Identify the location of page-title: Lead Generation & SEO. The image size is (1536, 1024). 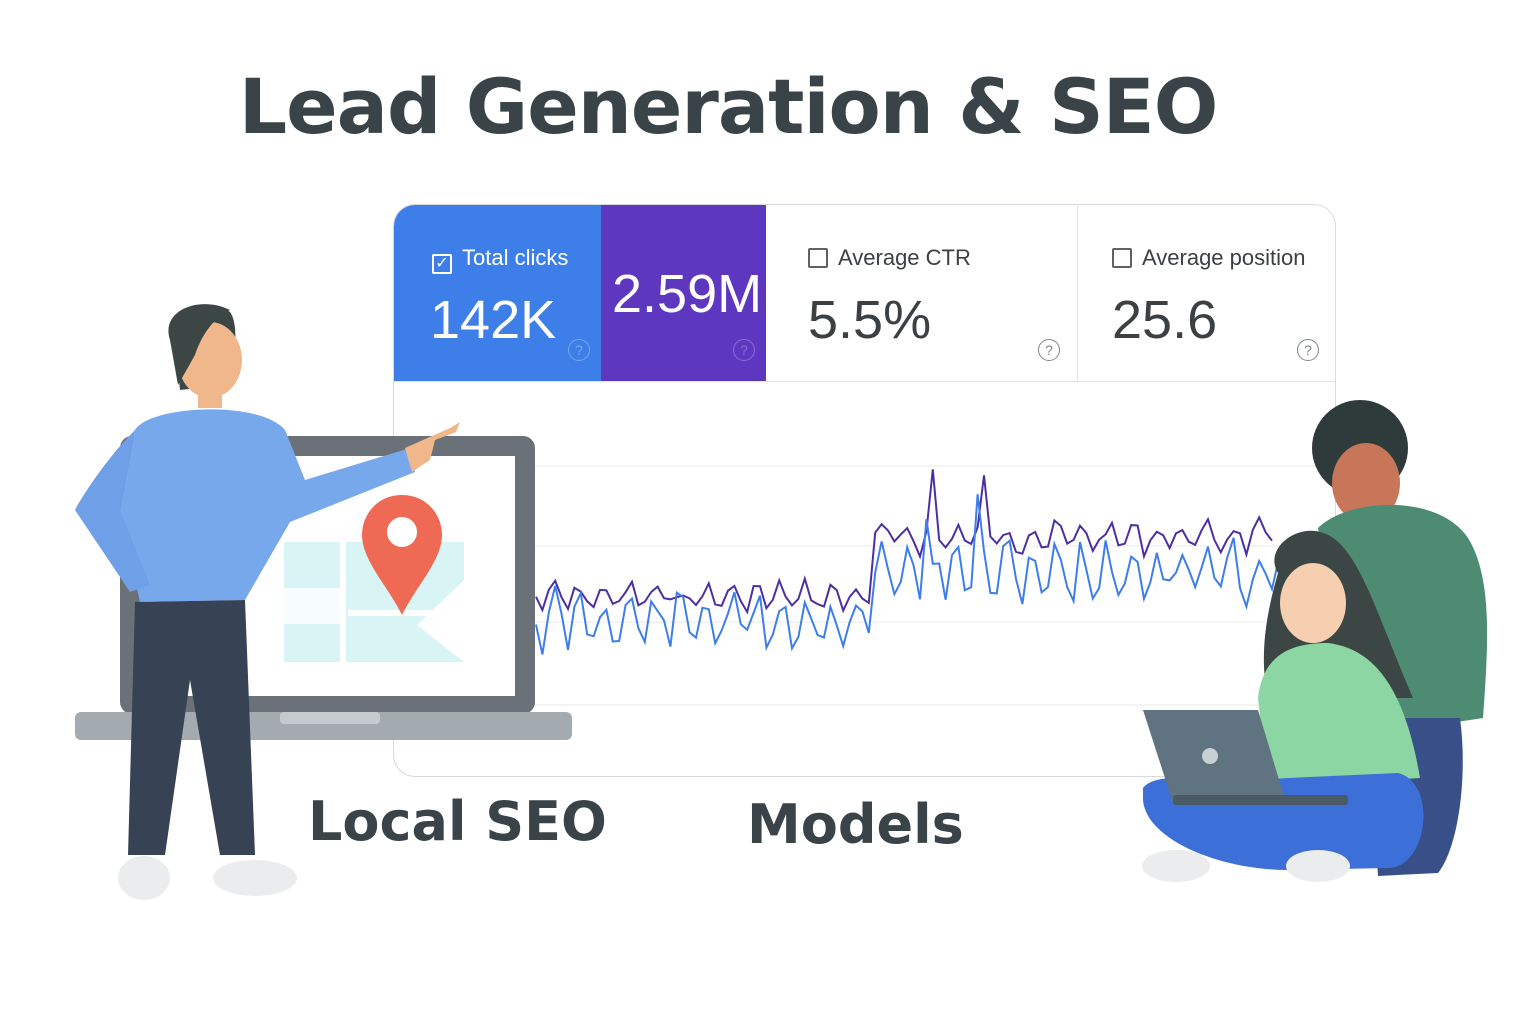
(728, 106).